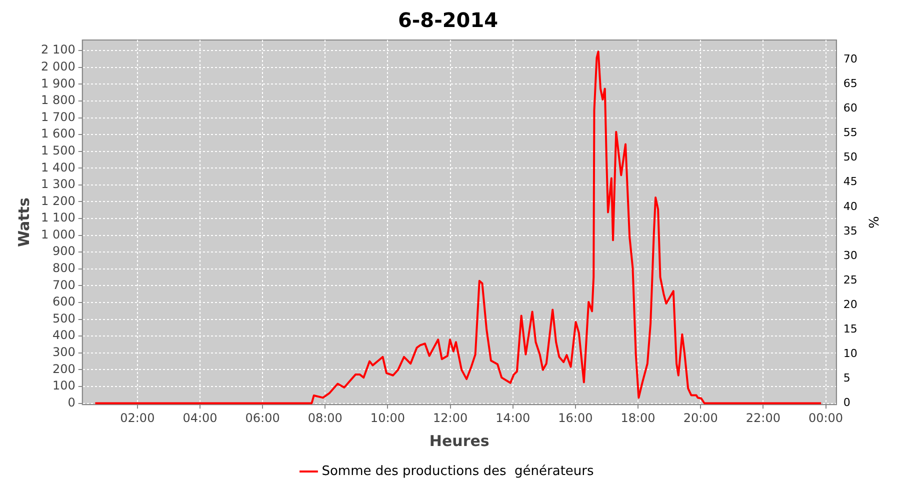 This screenshot has height=500, width=900. Describe the element at coordinates (850, 304) in the screenshot. I see `y2-tick-label: 20` at that location.